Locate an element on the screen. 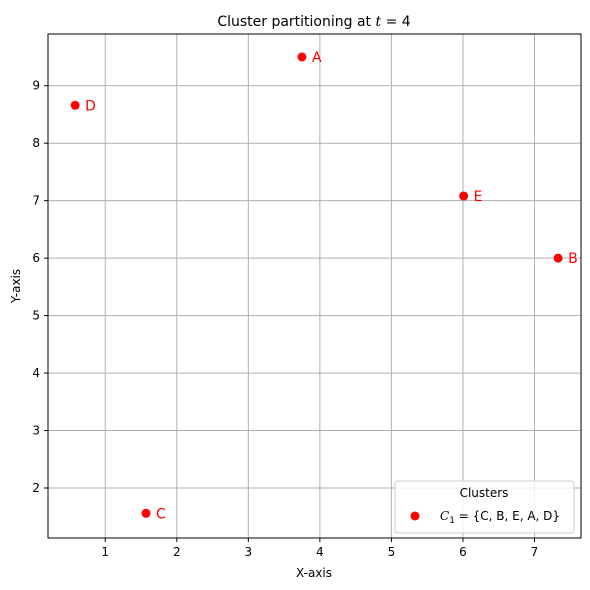 This screenshot has width=590, height=590. x-tick-label: 3 is located at coordinates (249, 552).